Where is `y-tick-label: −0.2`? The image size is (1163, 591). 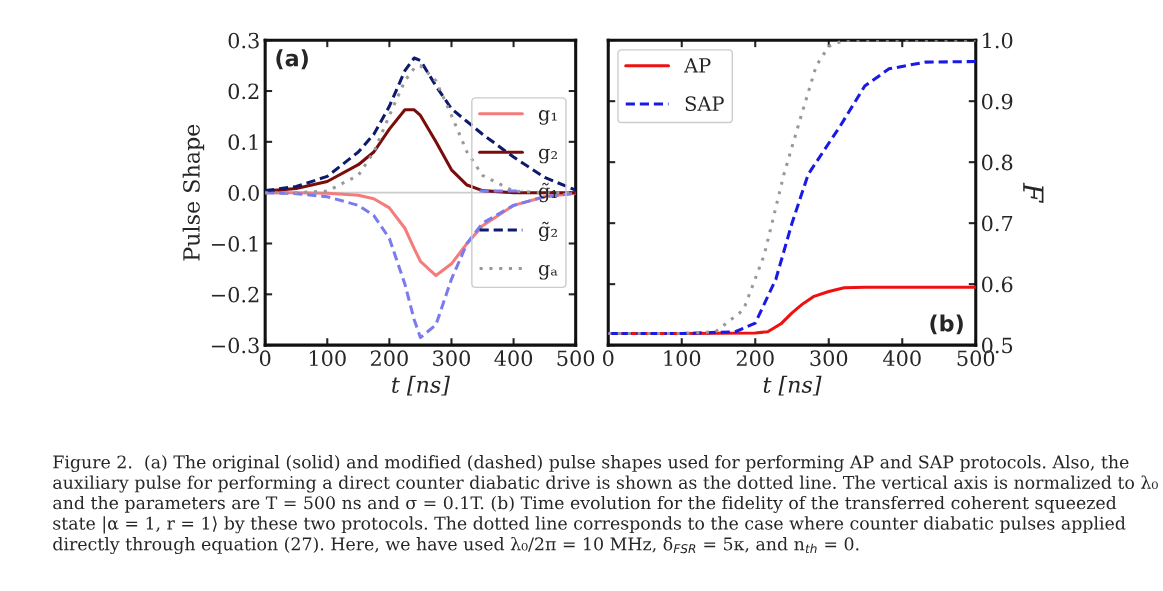
y-tick-label: −0.2 is located at coordinates (235, 294).